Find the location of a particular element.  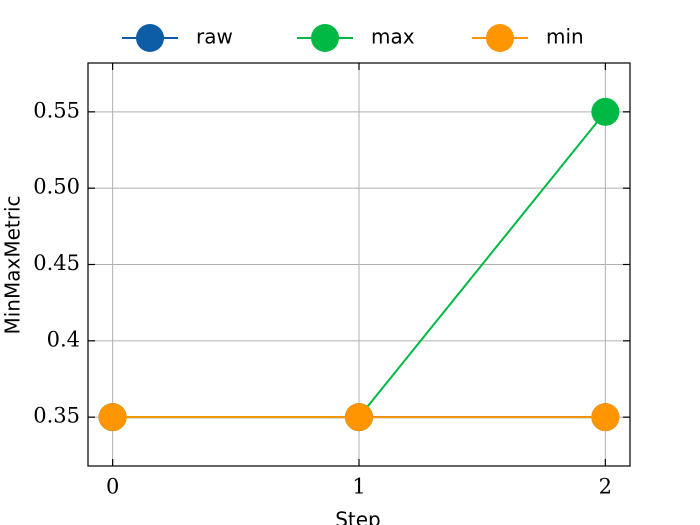

y-tick-label: 0.45 is located at coordinates (56, 263).